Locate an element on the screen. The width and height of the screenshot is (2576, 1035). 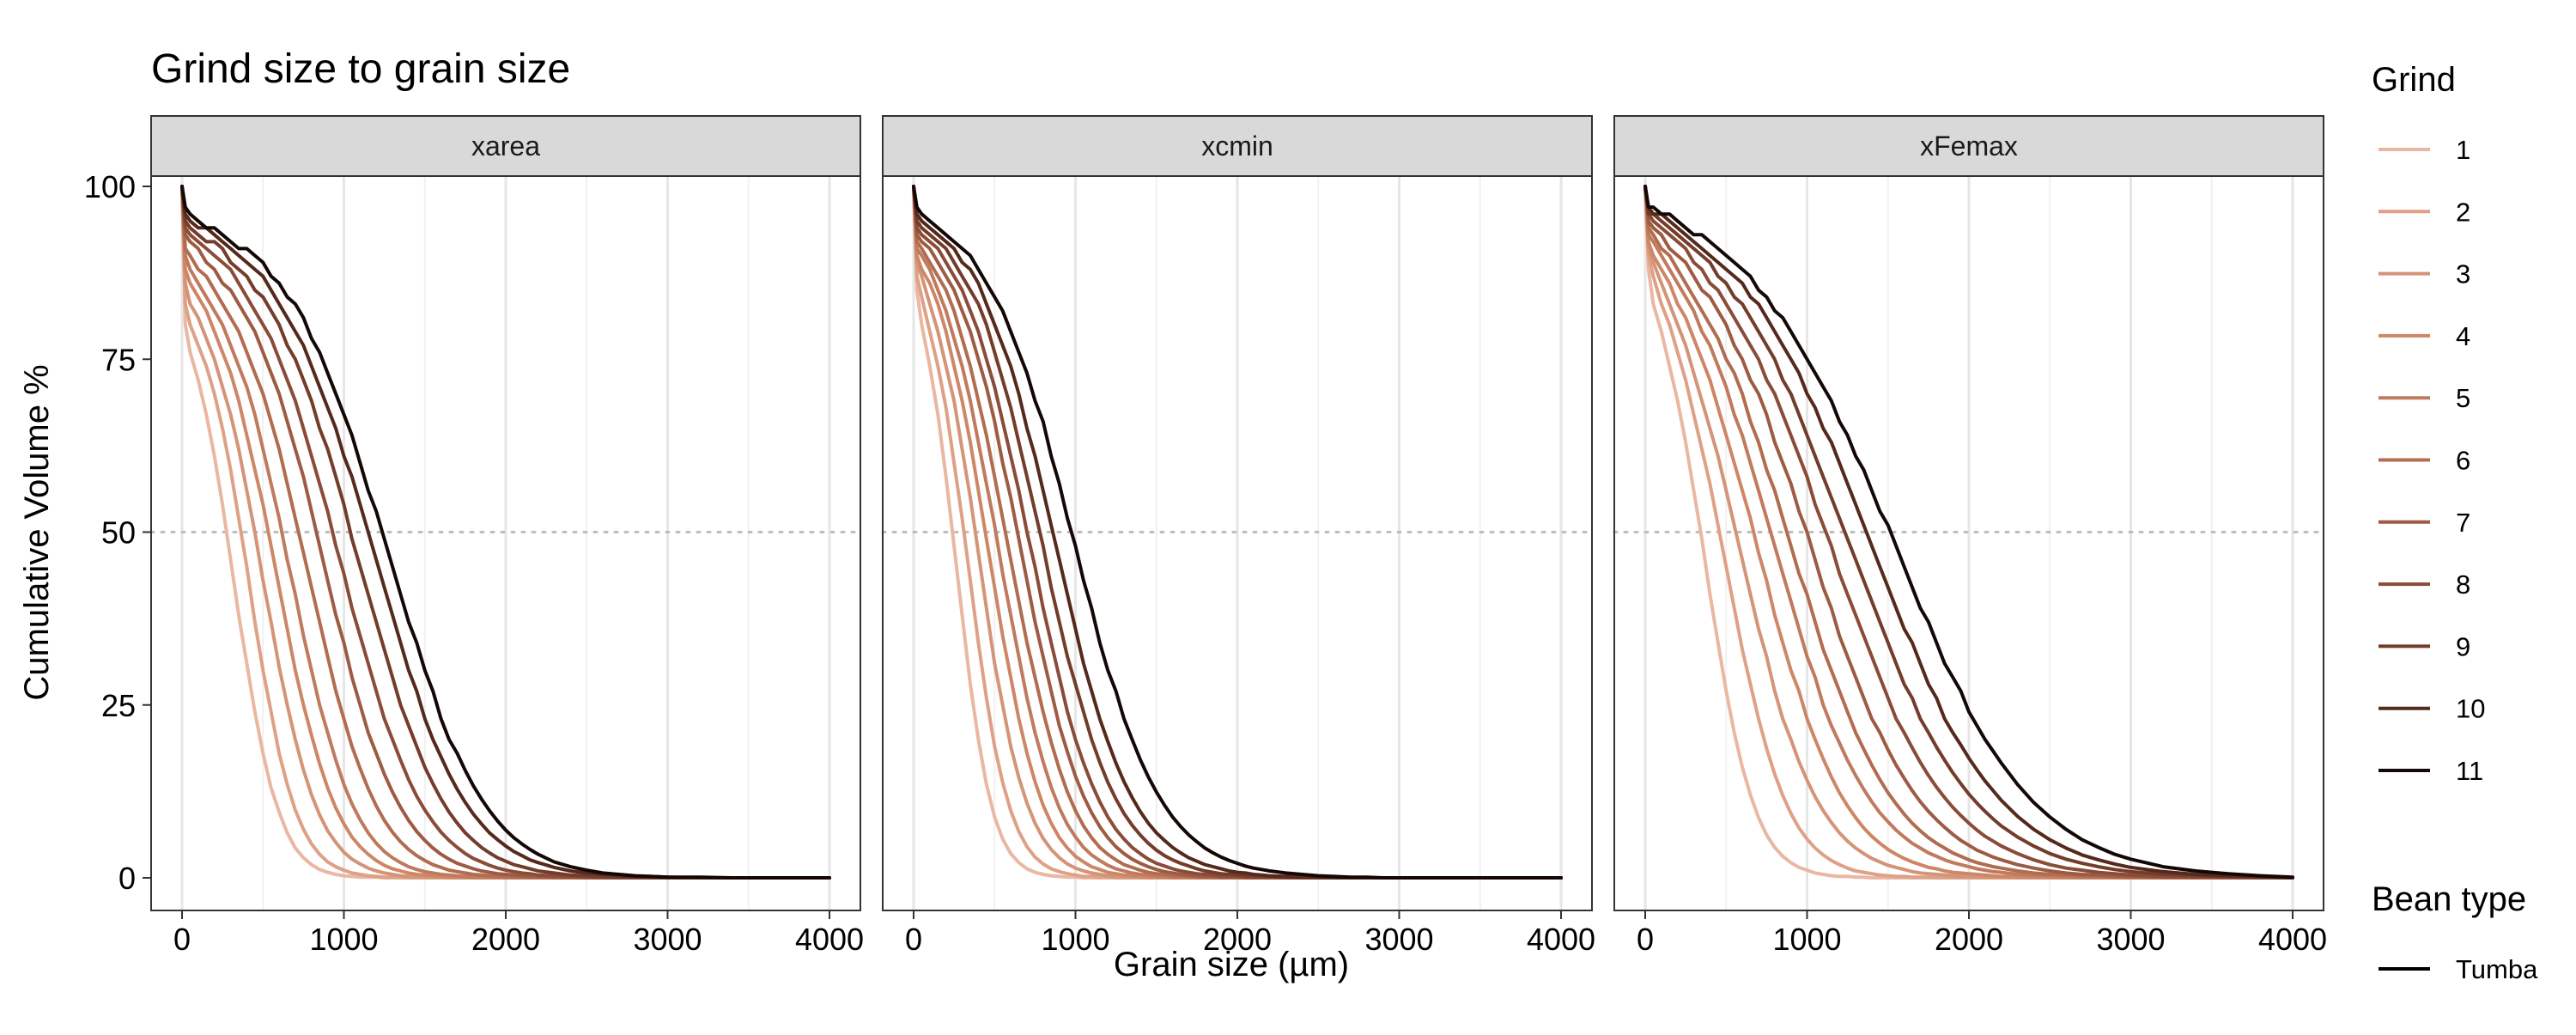
legend-grind-title: Grind is located at coordinates (2414, 80).